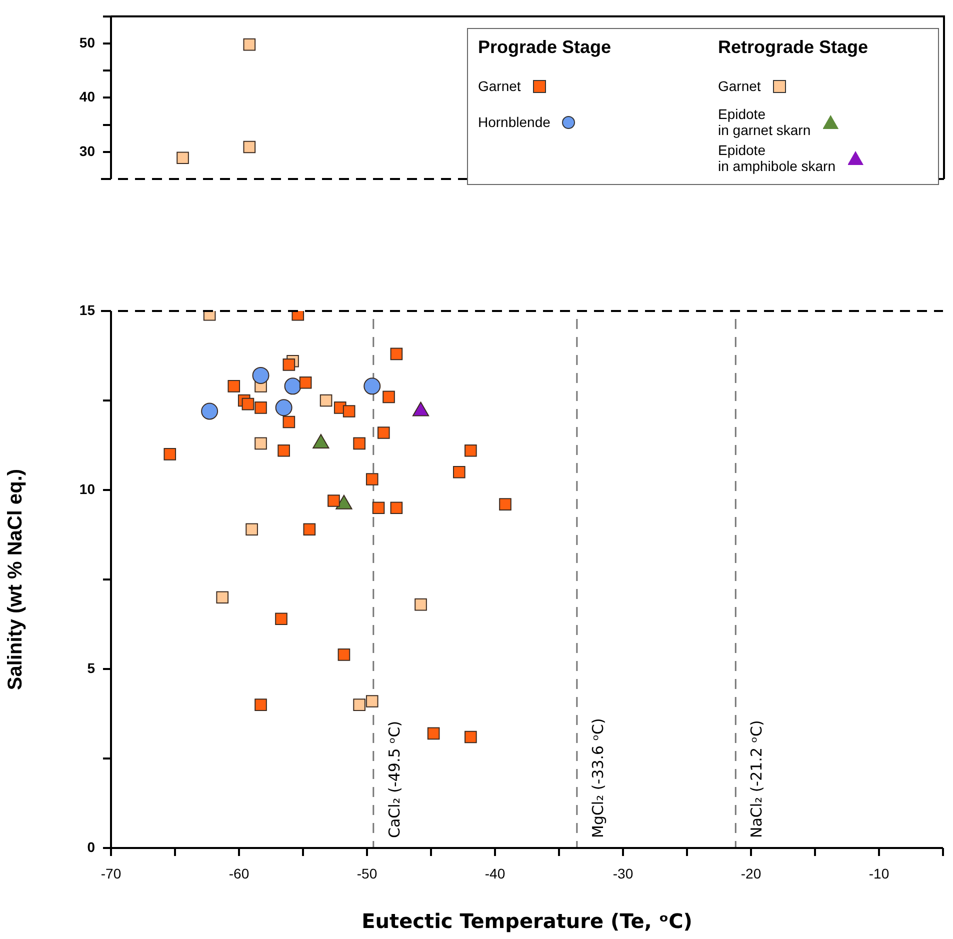  I want to click on y-axis-title: Salinity (wt % NaCl eq.), so click(15, 579).